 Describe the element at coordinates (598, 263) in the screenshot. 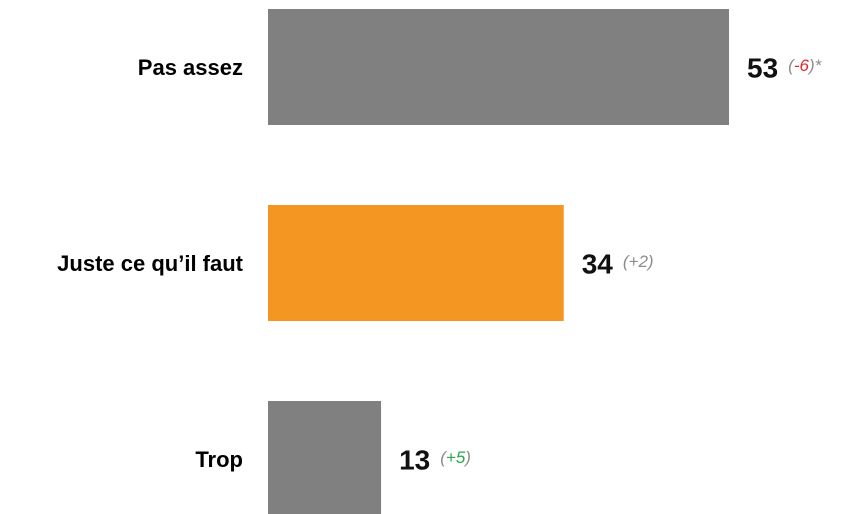

I see `value-label: 34` at that location.